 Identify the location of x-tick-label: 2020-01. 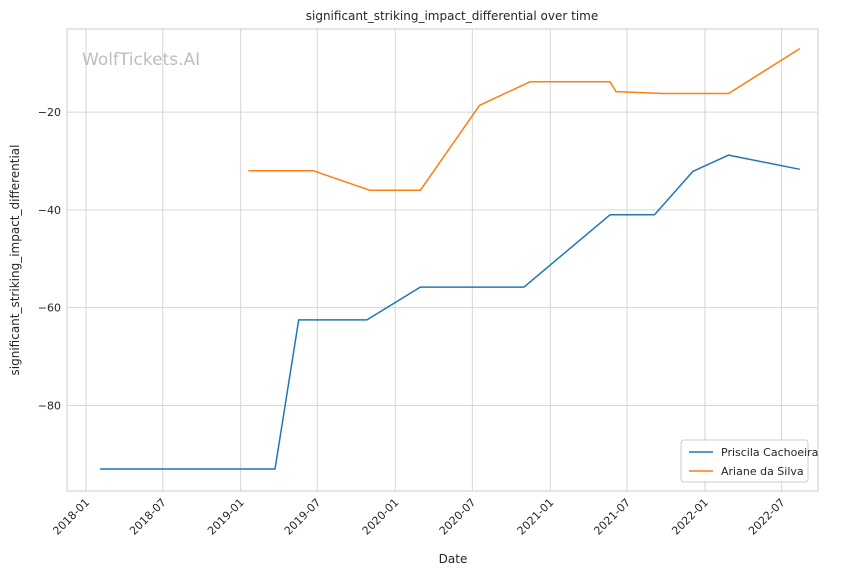
(381, 517).